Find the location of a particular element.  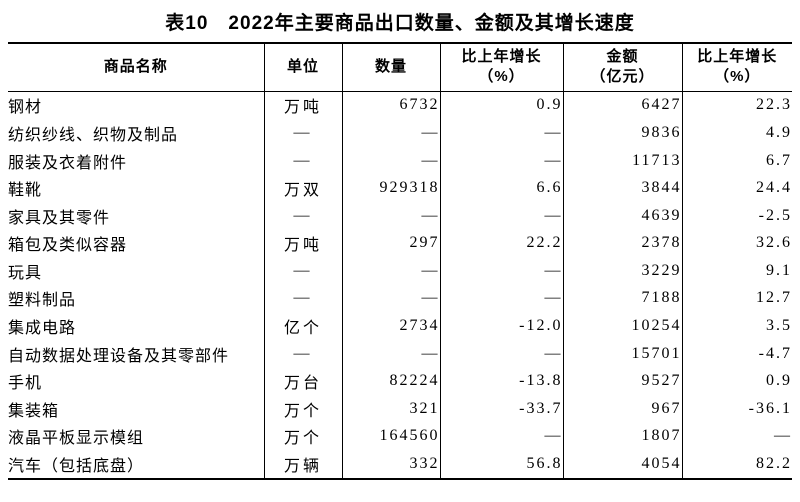

amount-growth-cell: — is located at coordinates (736, 436).